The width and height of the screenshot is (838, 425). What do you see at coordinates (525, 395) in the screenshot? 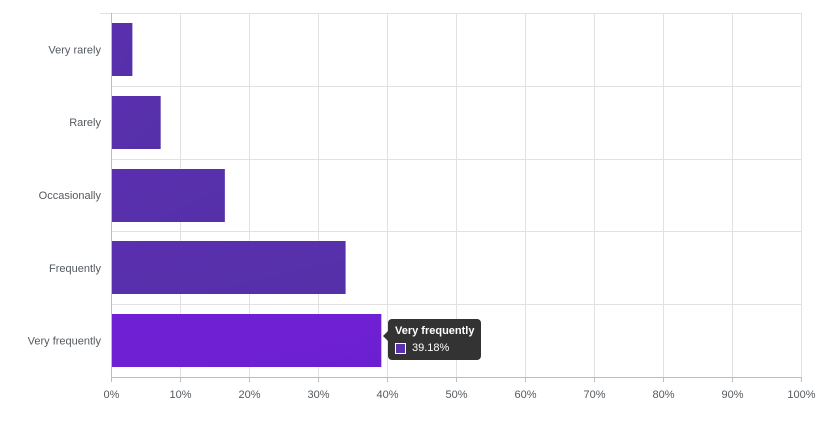
I see `x-tick-label: 60%` at bounding box center [525, 395].